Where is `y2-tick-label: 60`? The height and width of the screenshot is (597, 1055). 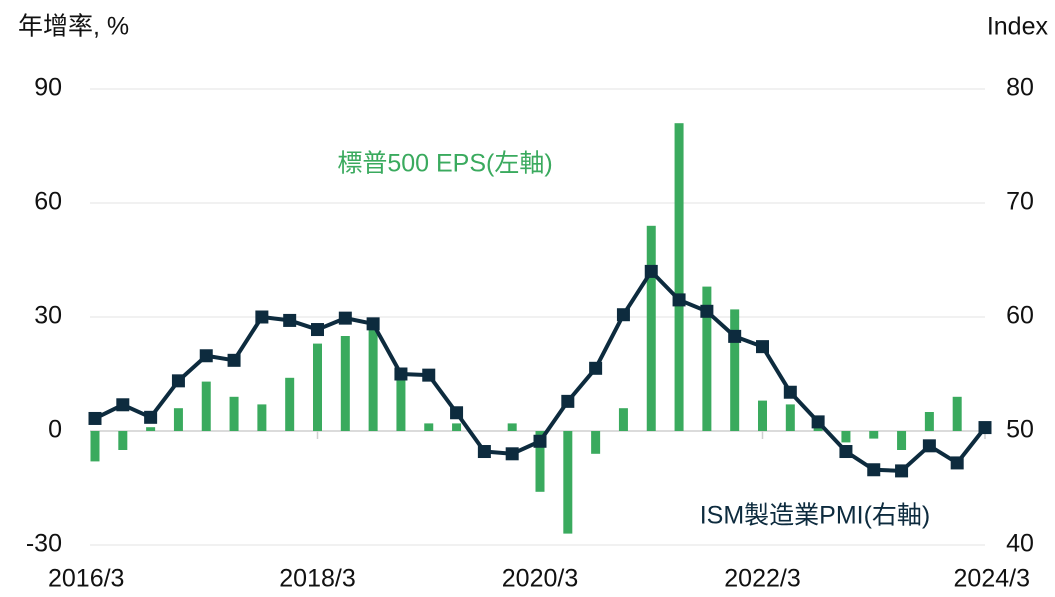 y2-tick-label: 60 is located at coordinates (1020, 316).